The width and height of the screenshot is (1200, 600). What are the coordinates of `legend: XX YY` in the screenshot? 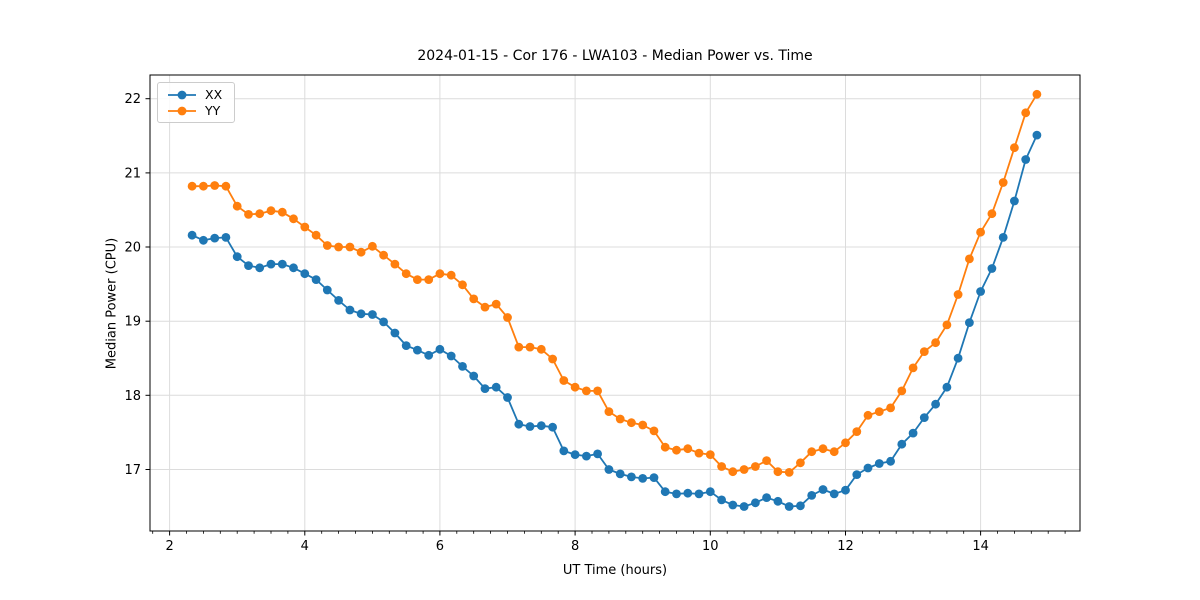 It's located at (196, 102).